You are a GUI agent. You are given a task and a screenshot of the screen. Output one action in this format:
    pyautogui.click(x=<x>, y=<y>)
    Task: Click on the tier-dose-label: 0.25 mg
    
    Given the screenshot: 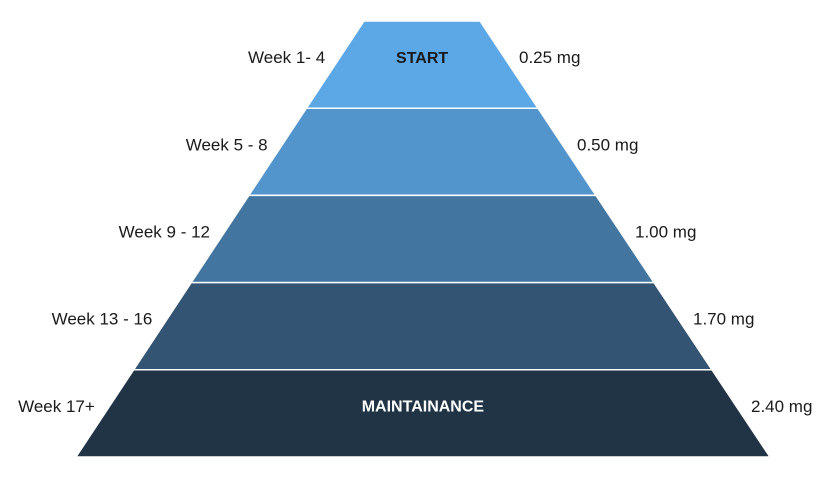 What is the action you would take?
    pyautogui.click(x=549, y=57)
    